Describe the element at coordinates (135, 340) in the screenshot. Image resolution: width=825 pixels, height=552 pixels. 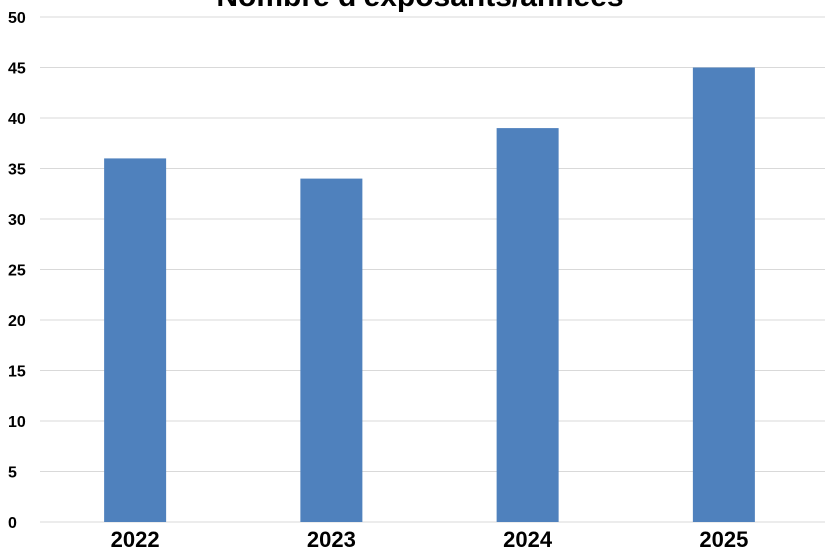
I see `bar-2022` at that location.